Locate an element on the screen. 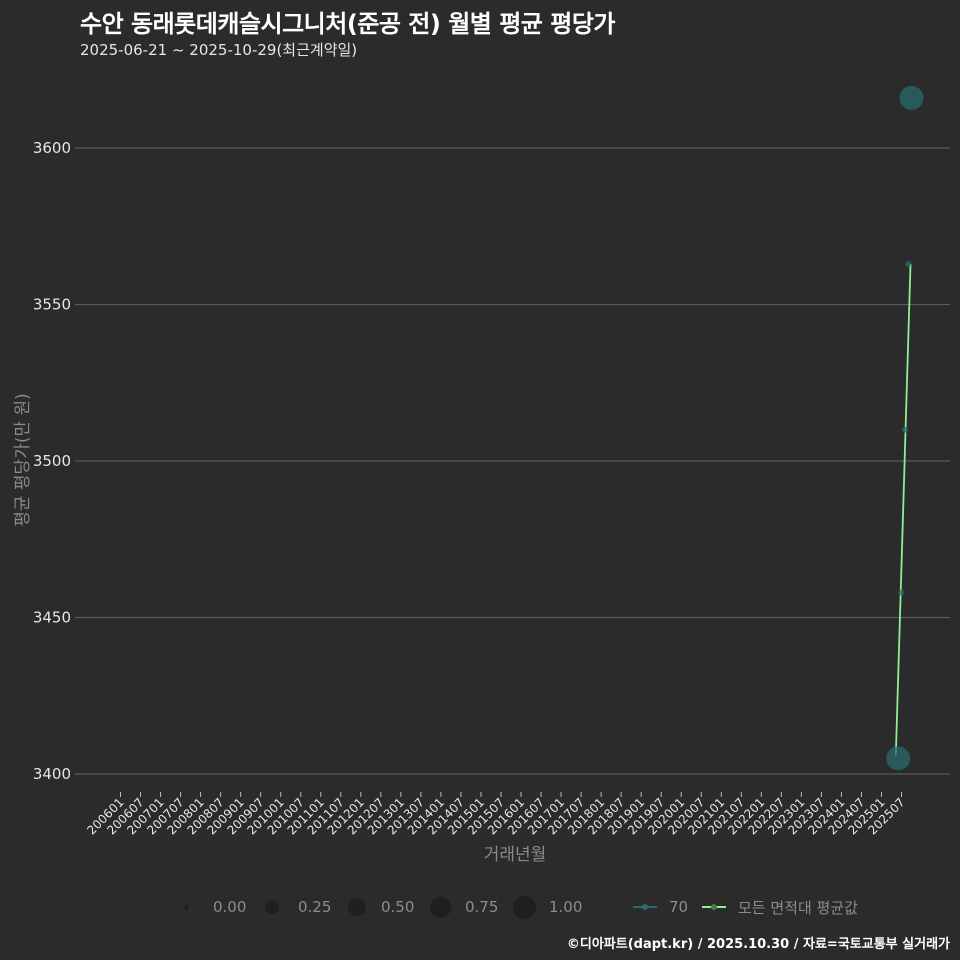 This screenshot has width=960, height=960. y-tick-label: 3500 is located at coordinates (52, 461).